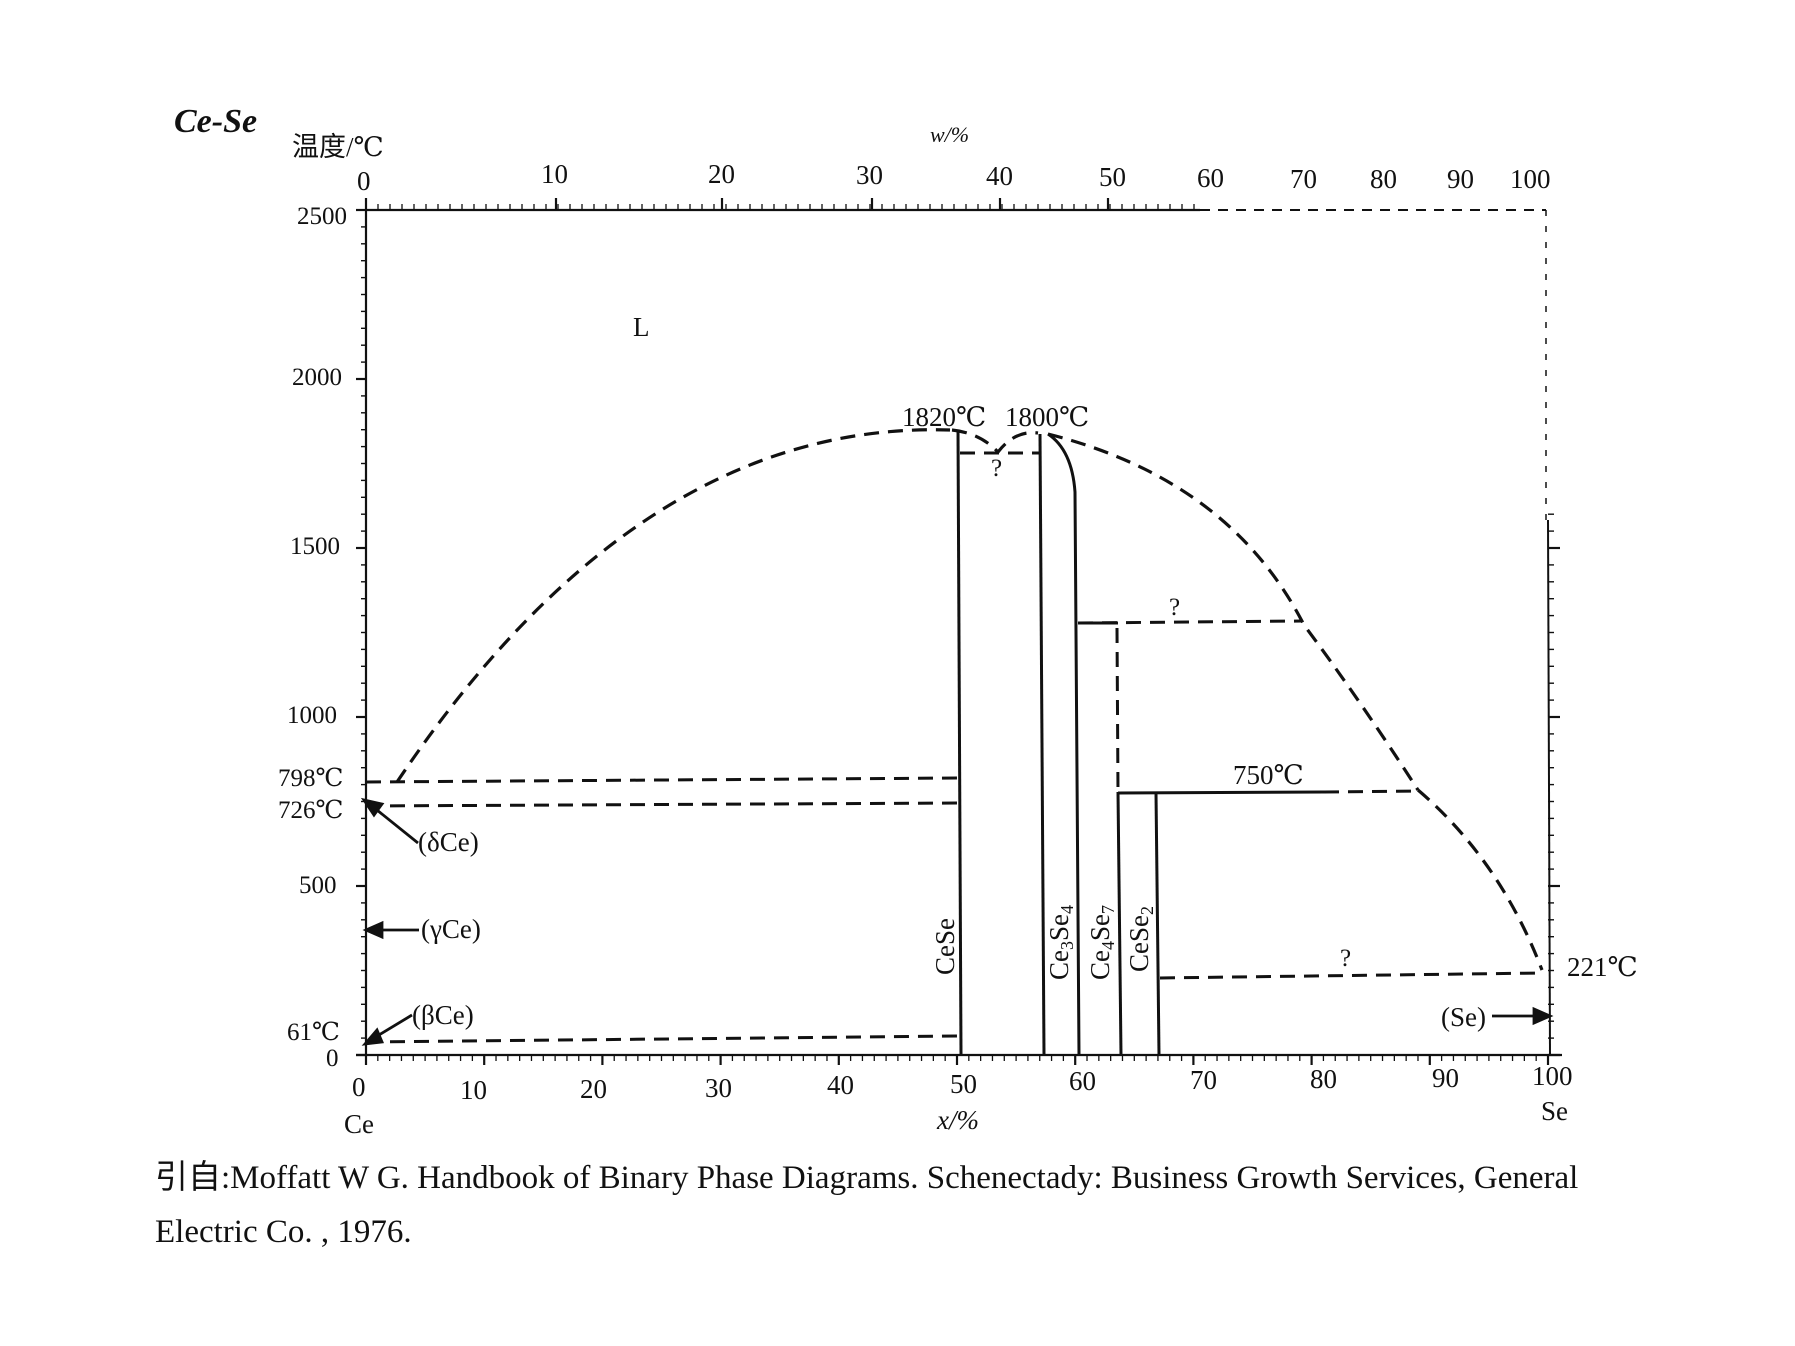  Describe the element at coordinates (283, 1232) in the screenshot. I see `caption-line-2: Electric Co. , 1976.` at that location.